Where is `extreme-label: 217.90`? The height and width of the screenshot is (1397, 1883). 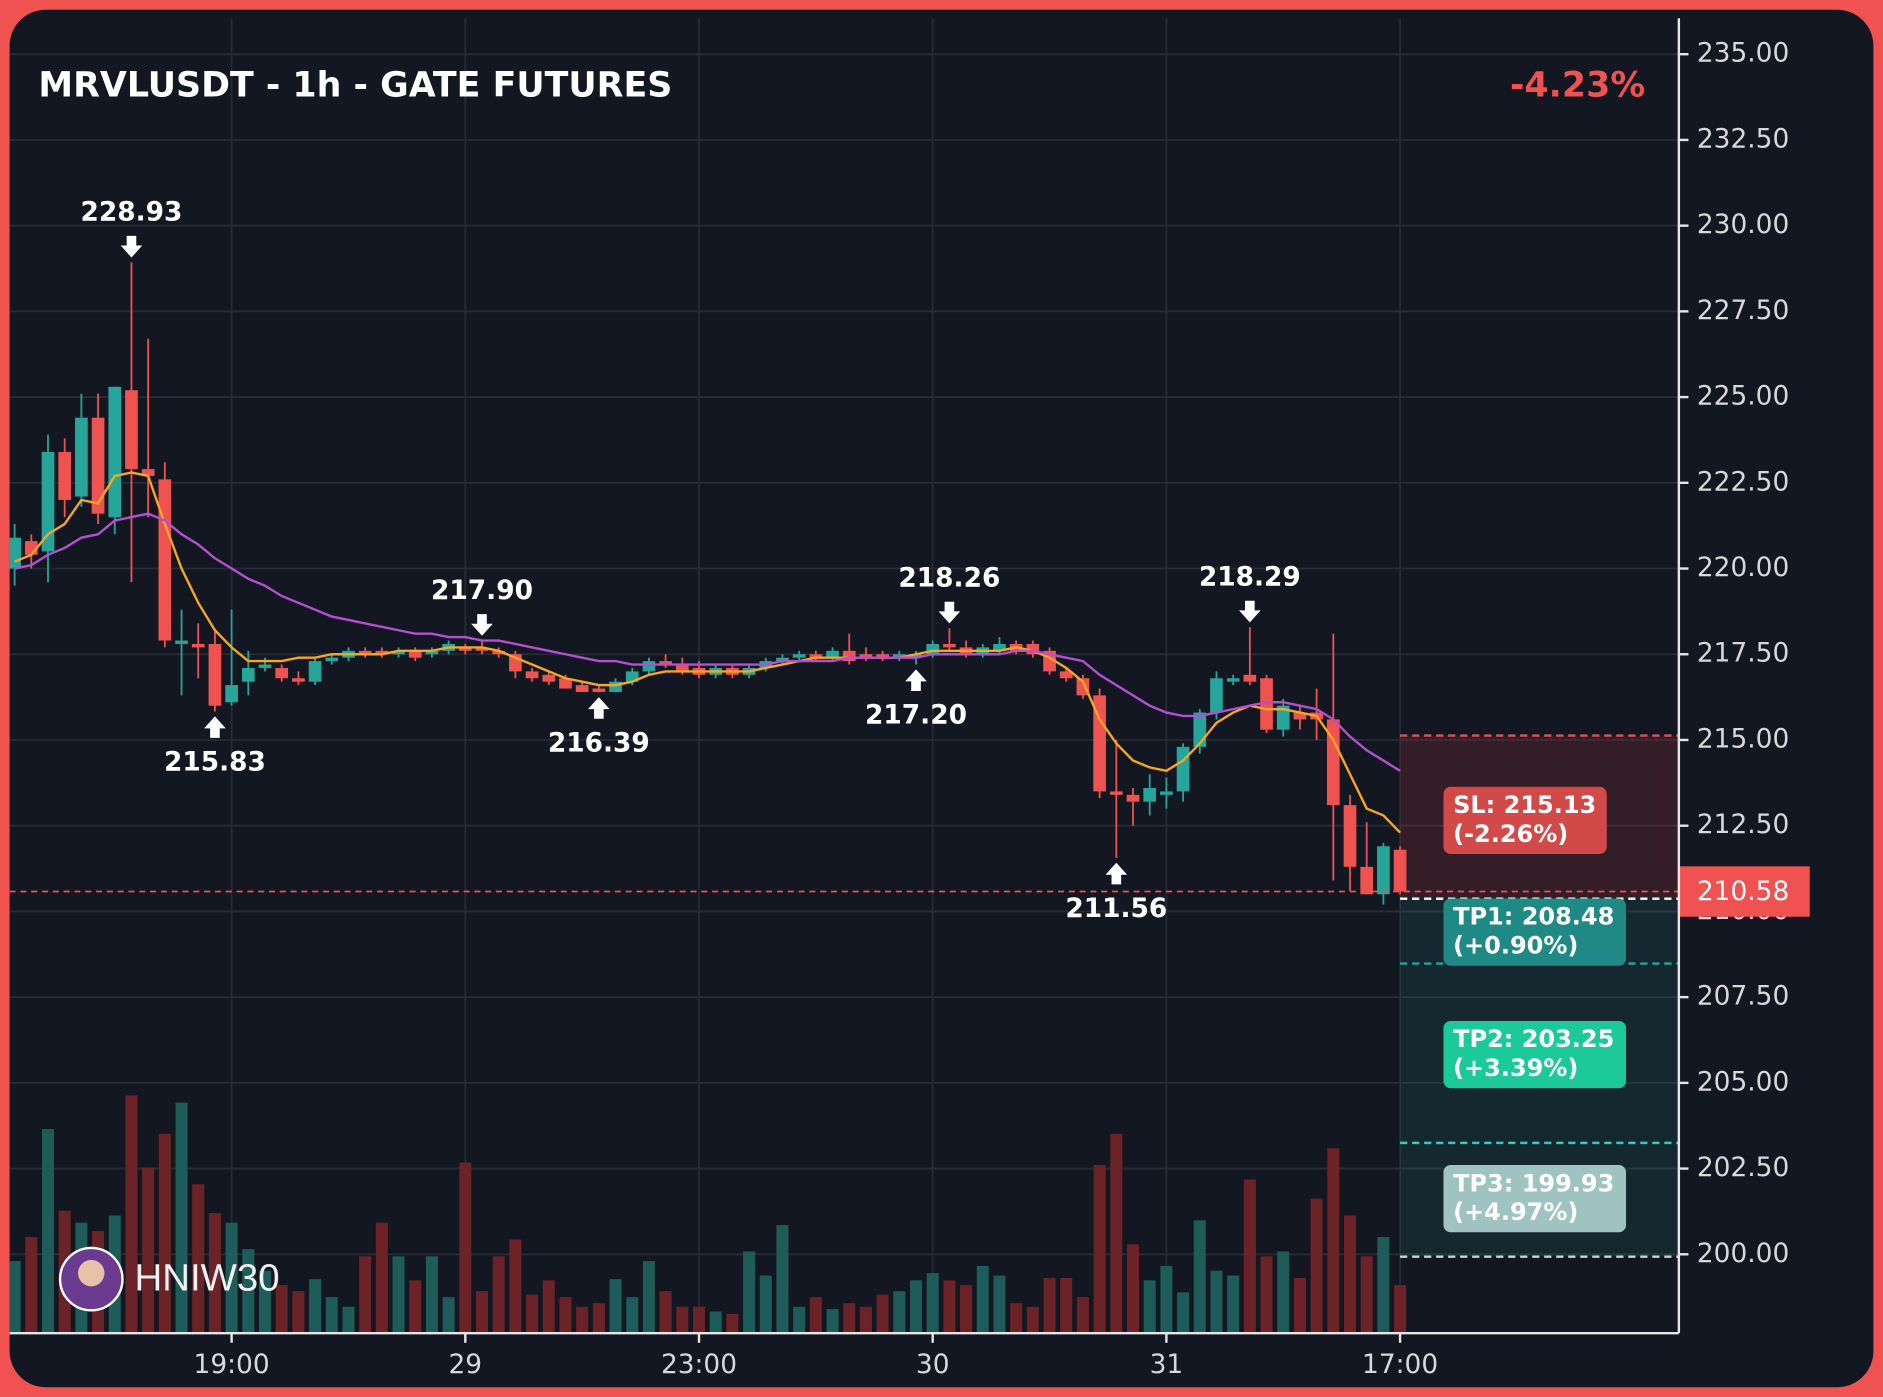
extreme-label: 217.90 is located at coordinates (482, 590).